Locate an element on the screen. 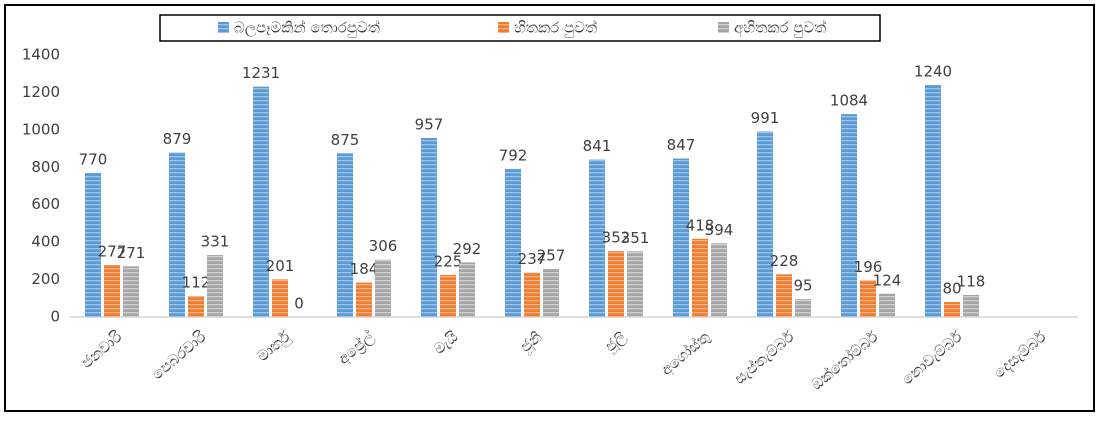 The image size is (1101, 421). data-label: 418 is located at coordinates (700, 225).